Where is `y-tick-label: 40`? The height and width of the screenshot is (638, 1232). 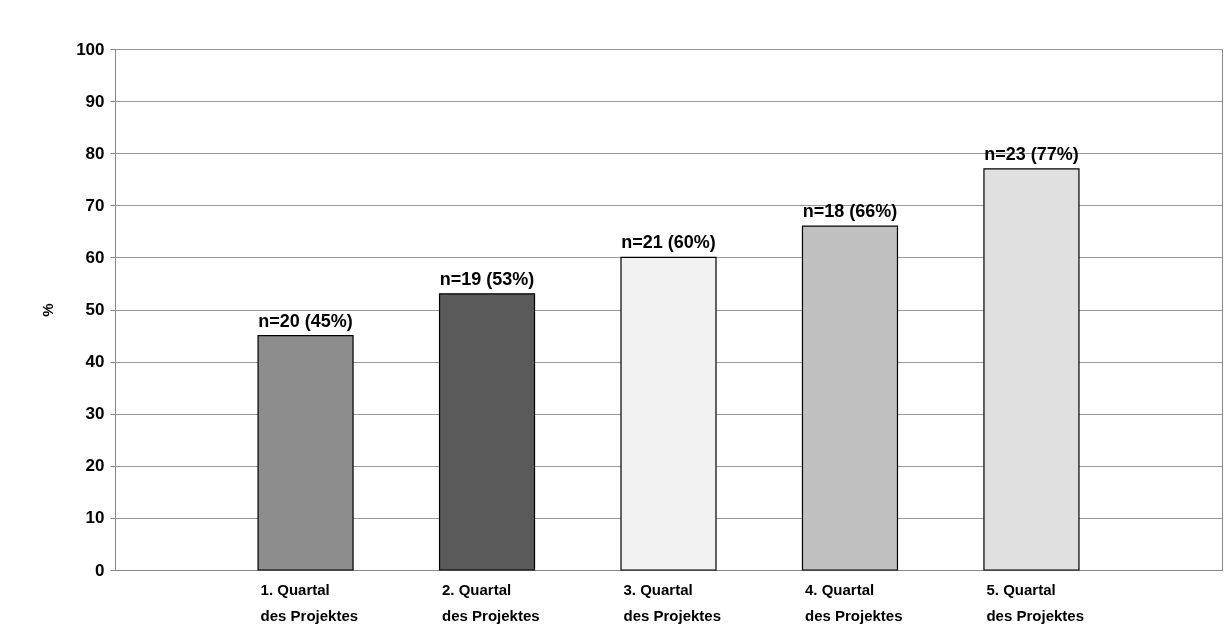 y-tick-label: 40 is located at coordinates (95, 362).